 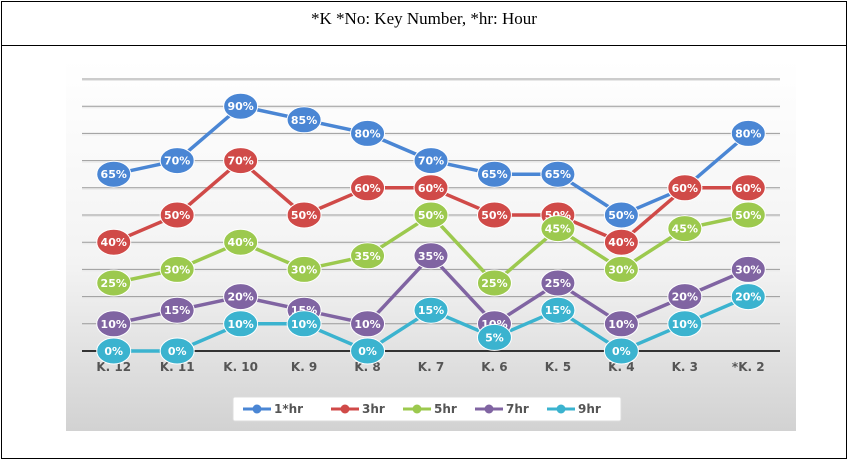 What do you see at coordinates (517, 409) in the screenshot?
I see `legend-label: 7hr` at bounding box center [517, 409].